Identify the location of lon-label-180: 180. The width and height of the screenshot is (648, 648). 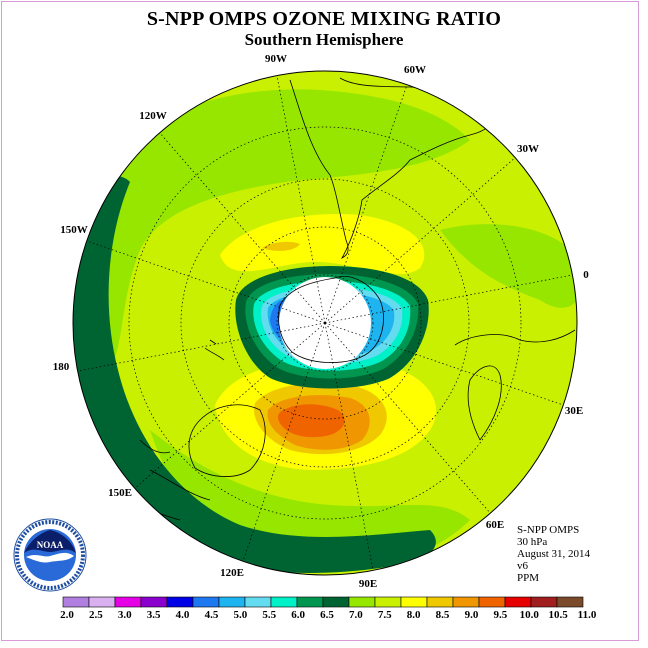
(61, 367).